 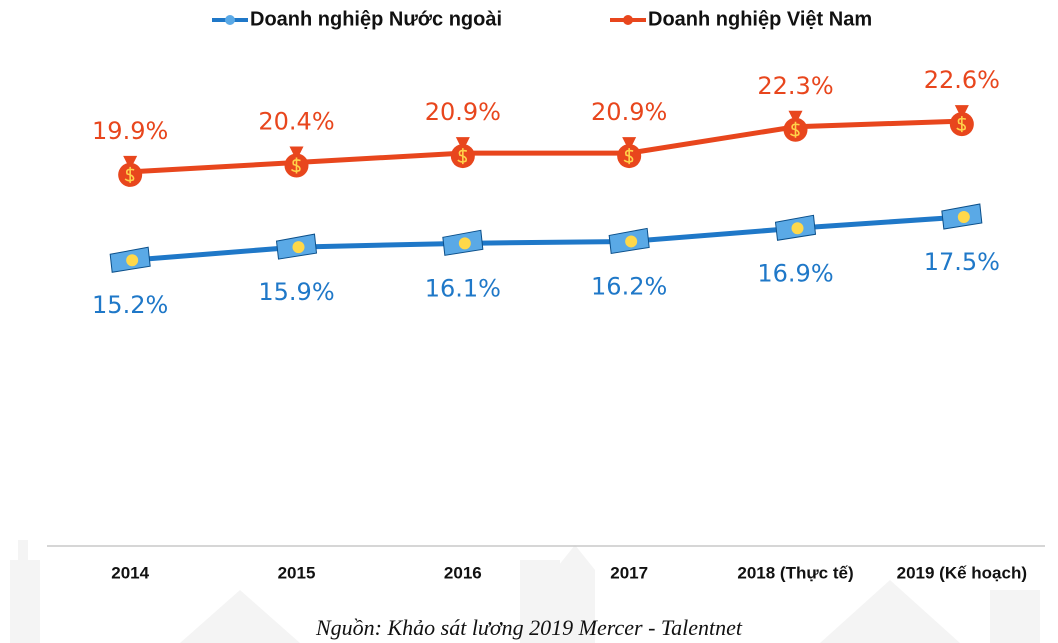 I want to click on legend-label: Doanh nghiệp Việt Nam, so click(x=760, y=19).